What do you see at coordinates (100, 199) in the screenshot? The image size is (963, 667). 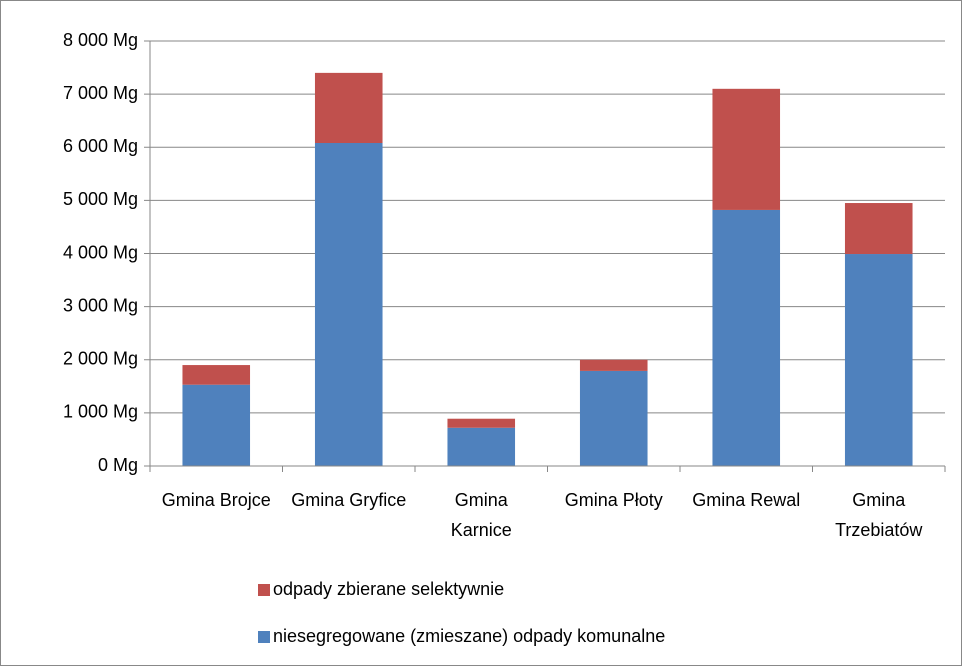 I see `y-tick-label: 5 000 Mg` at bounding box center [100, 199].